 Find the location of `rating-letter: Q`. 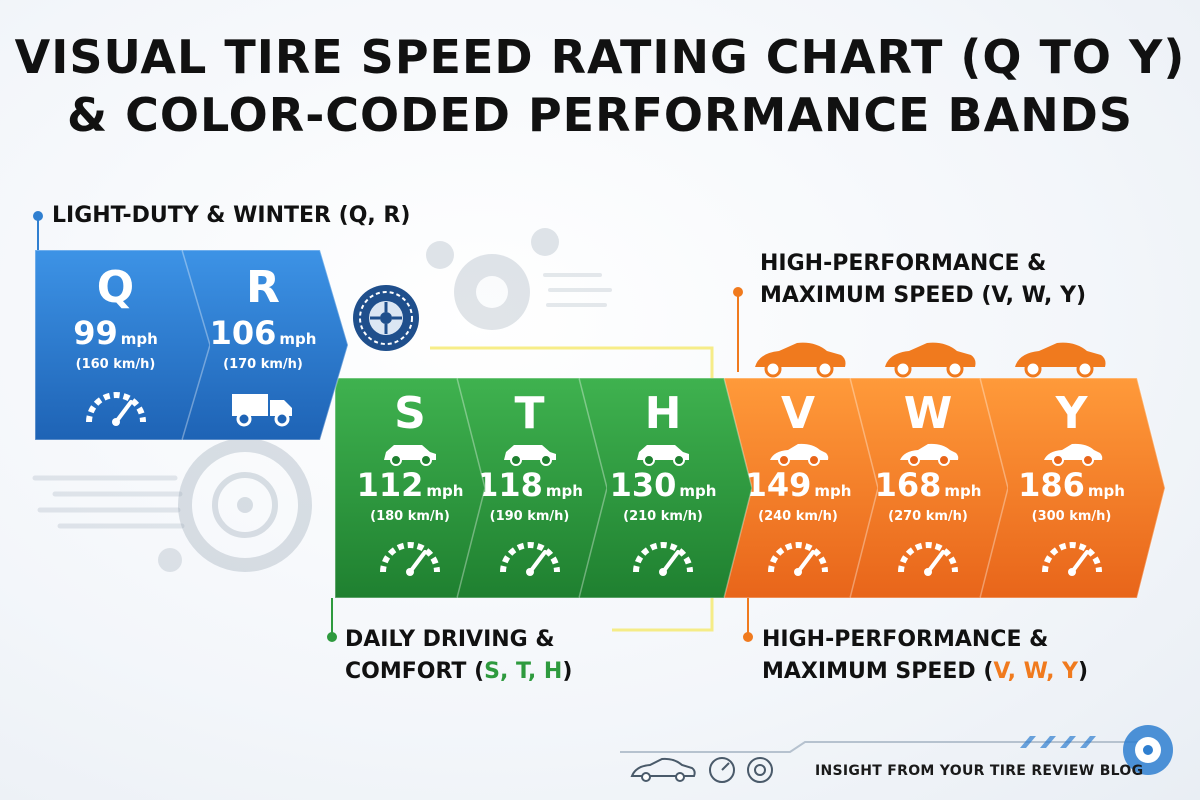

rating-letter: Q is located at coordinates (115, 287).